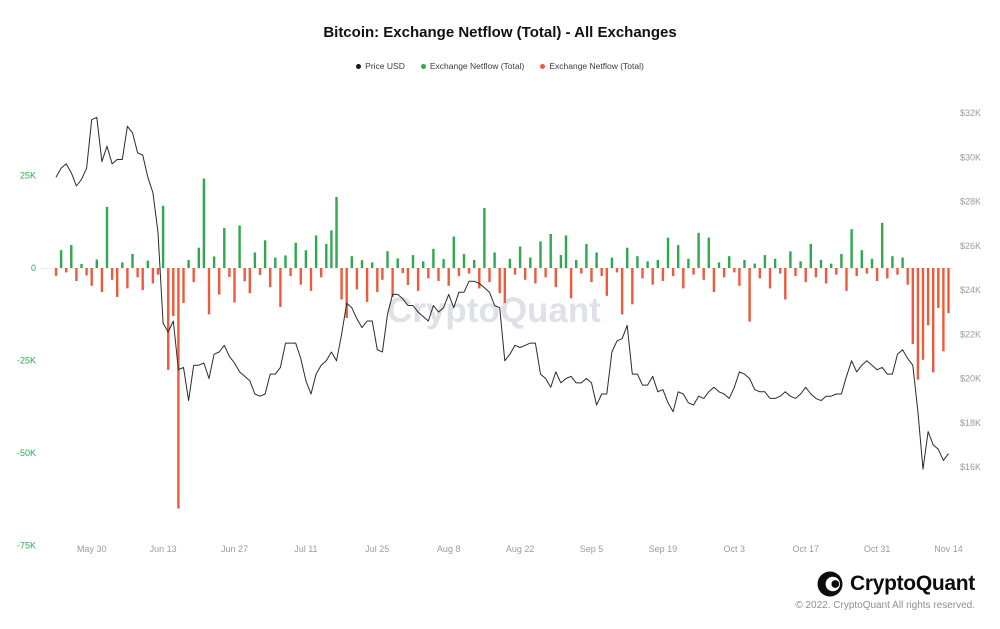 The width and height of the screenshot is (1000, 629). What do you see at coordinates (970, 467) in the screenshot?
I see `right-axis-tick: $16K` at bounding box center [970, 467].